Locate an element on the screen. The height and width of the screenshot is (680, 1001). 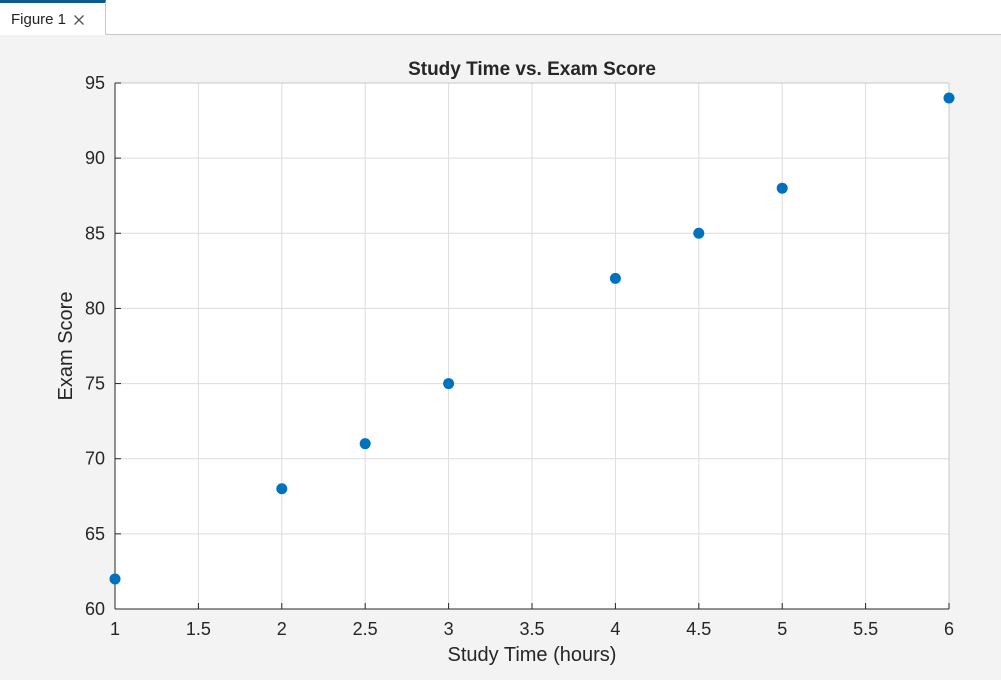
x-tick-label: 3.5 is located at coordinates (531, 629).